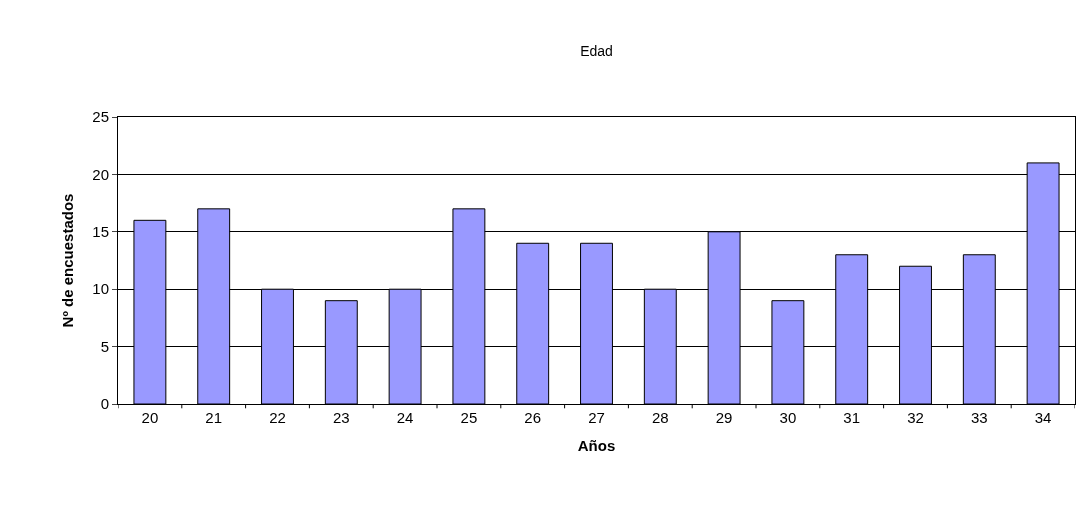  Describe the element at coordinates (104, 404) in the screenshot. I see `y-tick-label: 0` at that location.